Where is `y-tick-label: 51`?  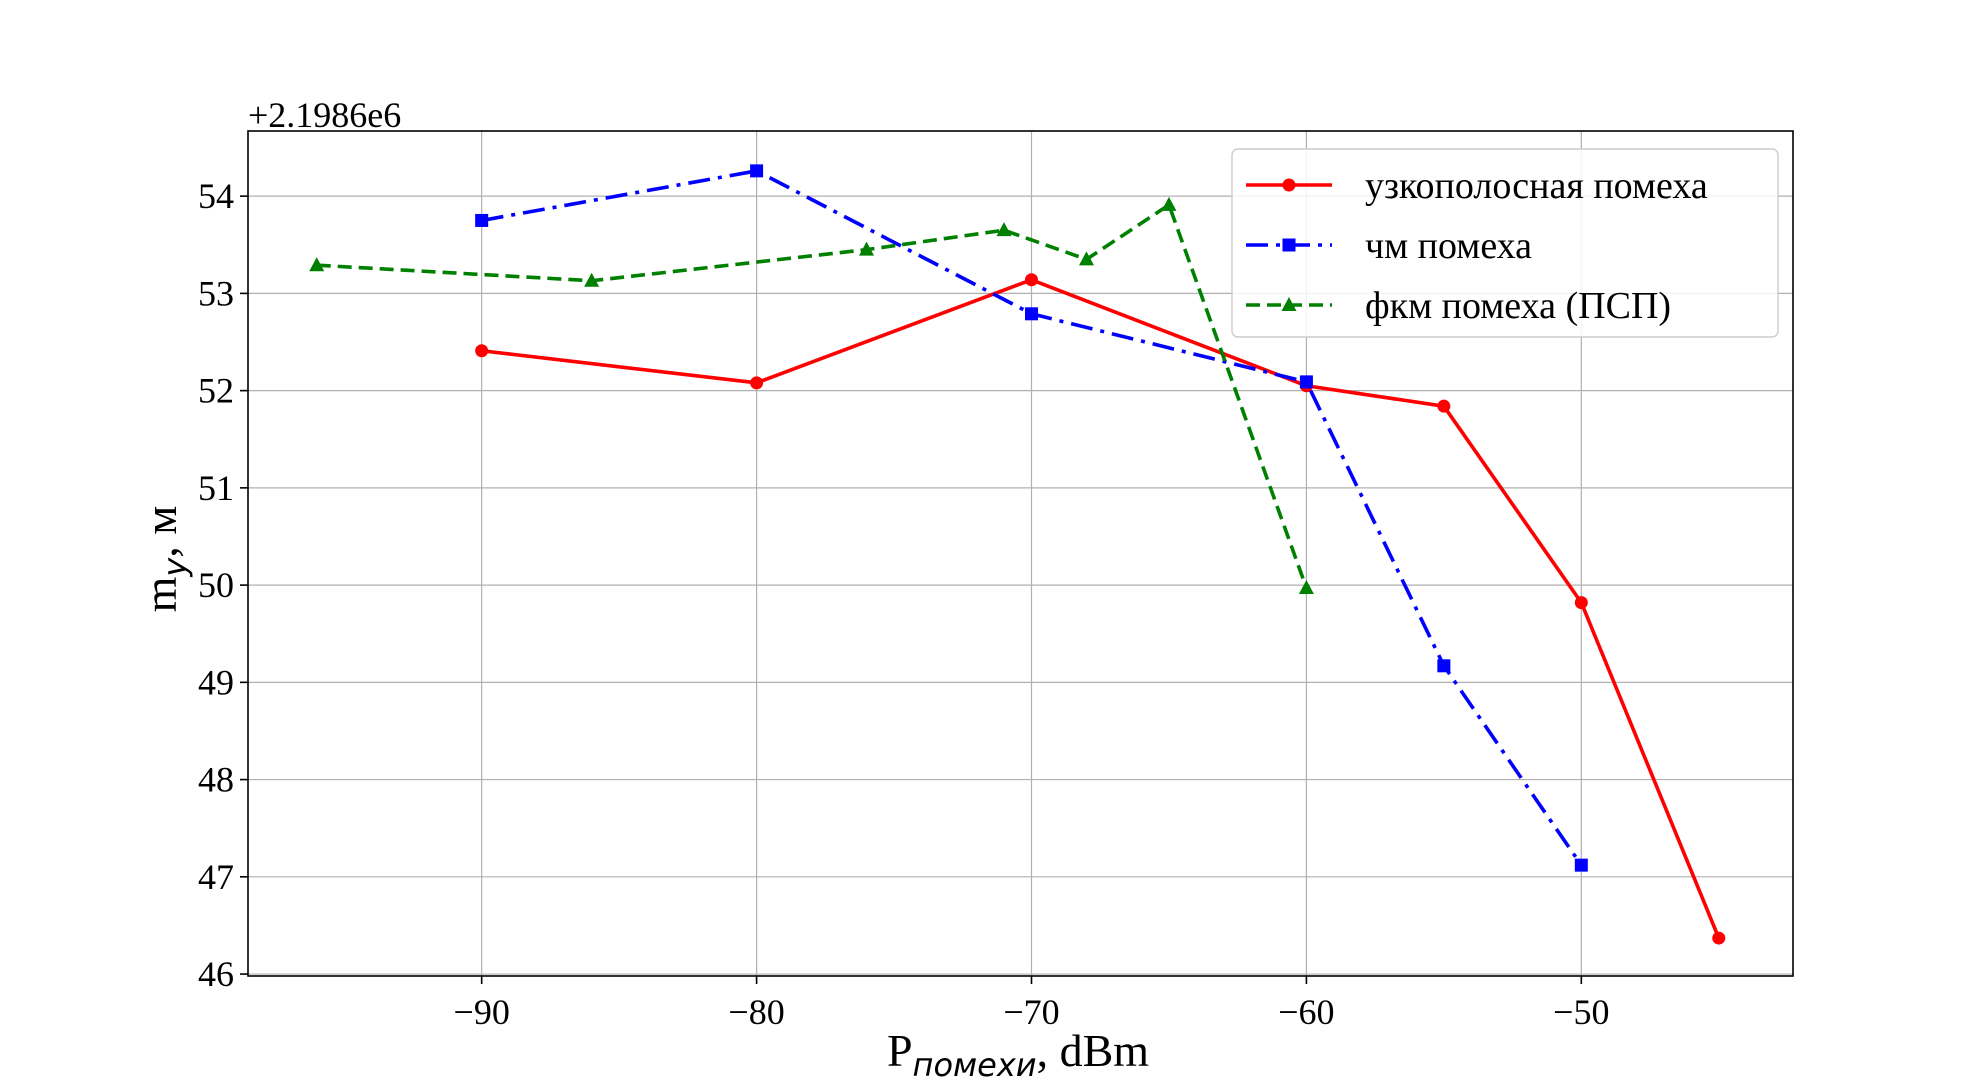 y-tick-label: 51 is located at coordinates (216, 488).